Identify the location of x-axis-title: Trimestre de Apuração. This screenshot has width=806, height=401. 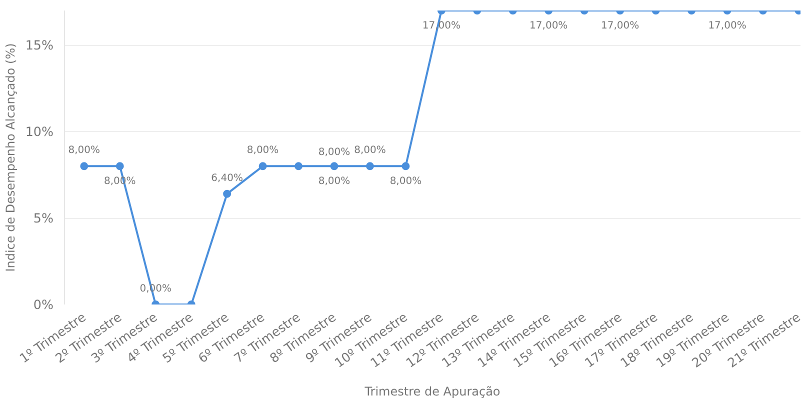
(432, 391).